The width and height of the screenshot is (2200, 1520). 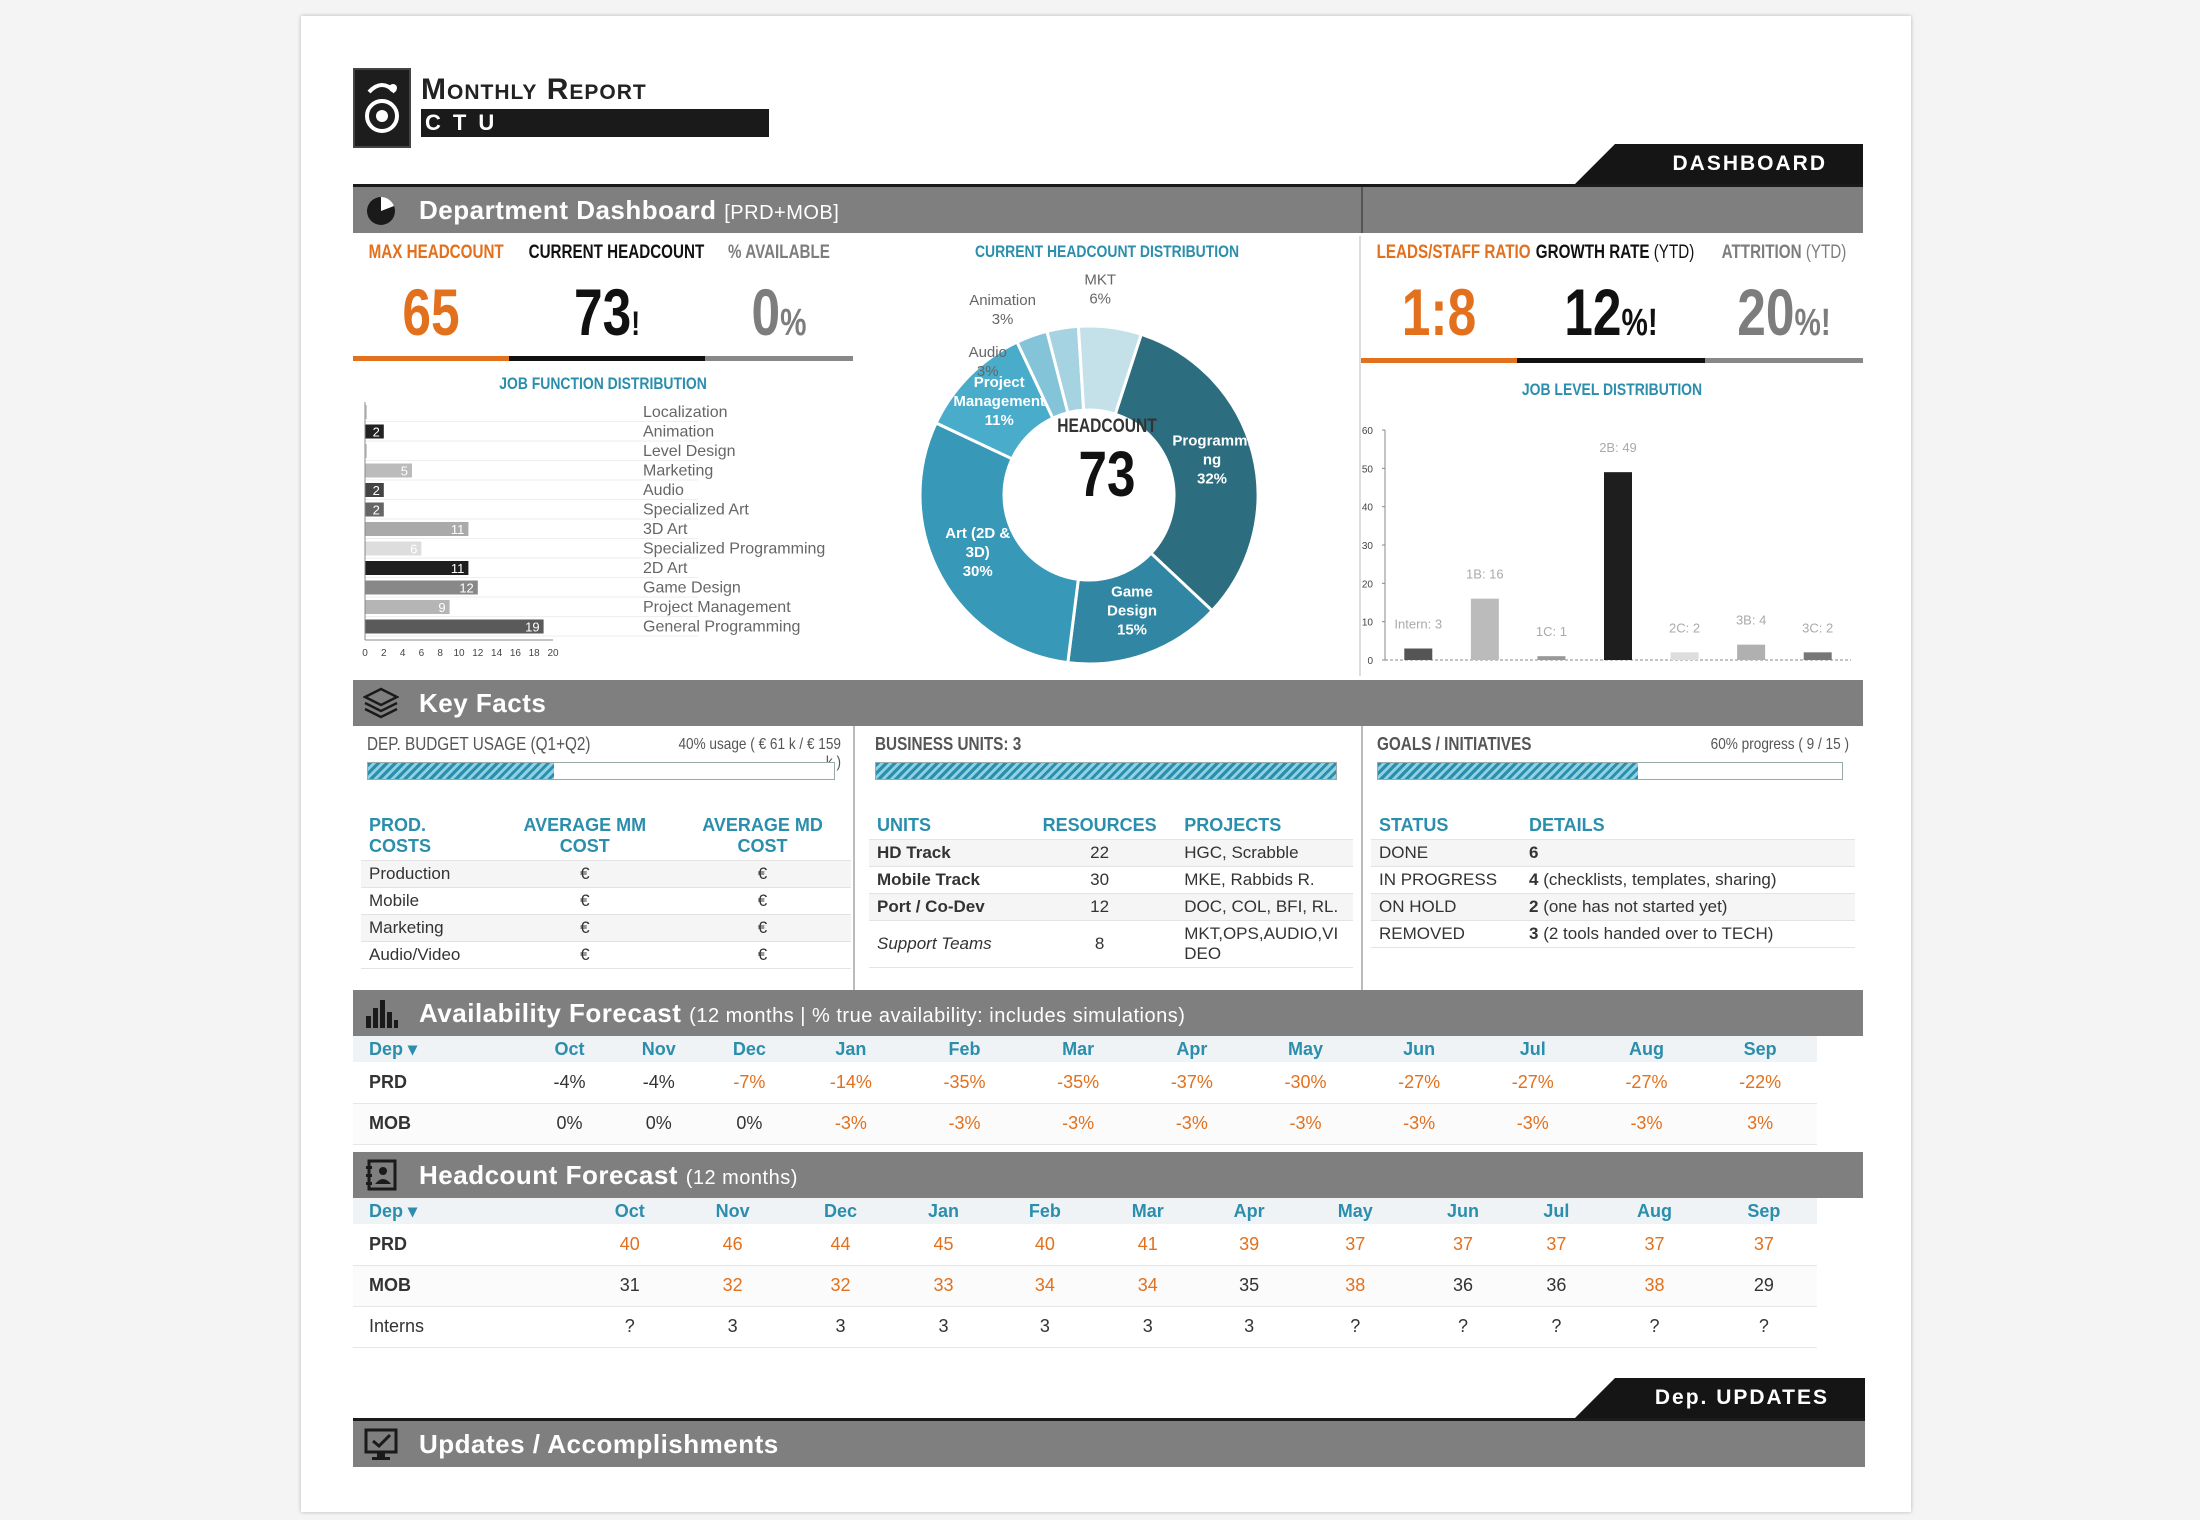 I want to click on header-rule, so click(x=1108, y=185).